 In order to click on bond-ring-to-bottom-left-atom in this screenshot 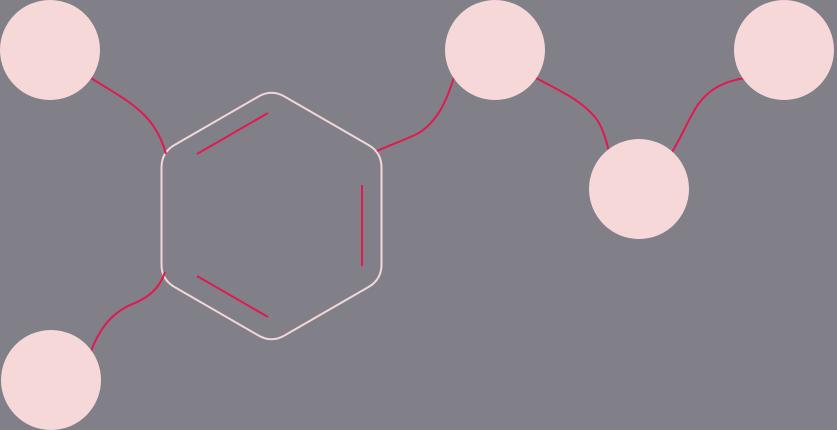, I will do `click(128, 311)`.